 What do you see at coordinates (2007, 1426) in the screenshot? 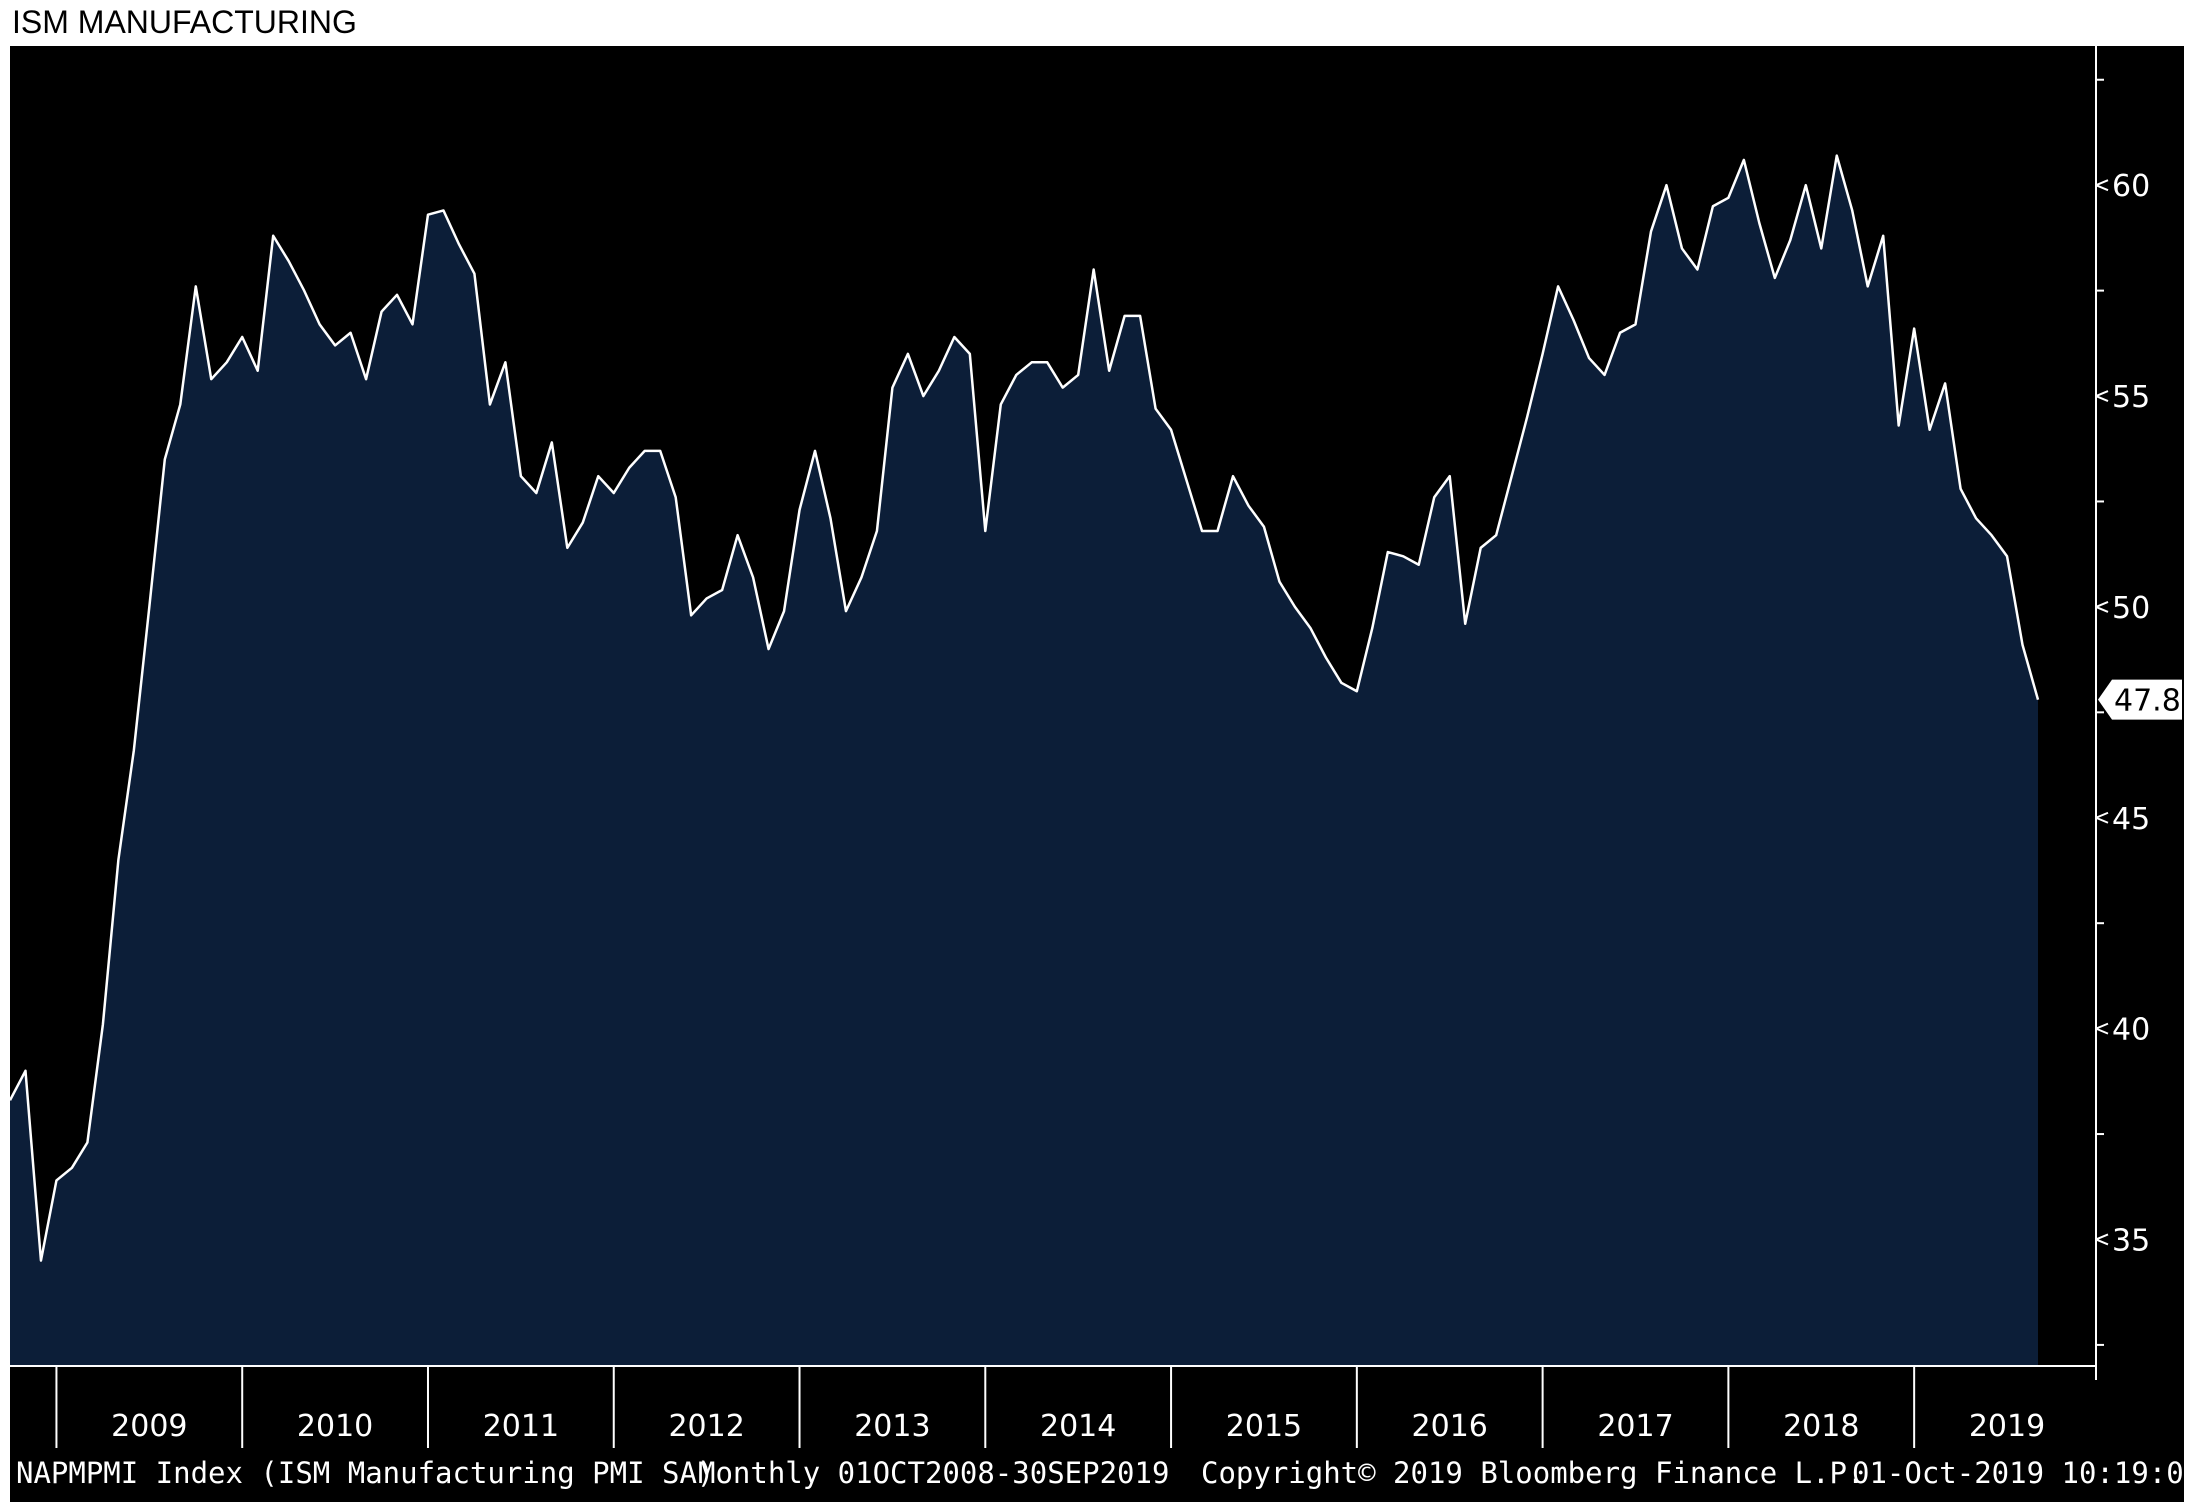
I see `x-tick-label: 2019` at bounding box center [2007, 1426].